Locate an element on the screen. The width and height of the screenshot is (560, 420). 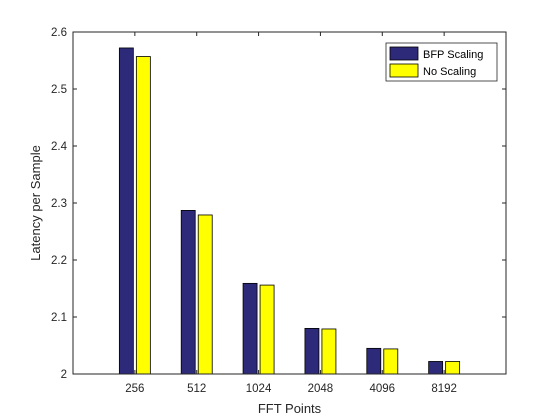
x-tick-label: 1024 is located at coordinates (259, 389).